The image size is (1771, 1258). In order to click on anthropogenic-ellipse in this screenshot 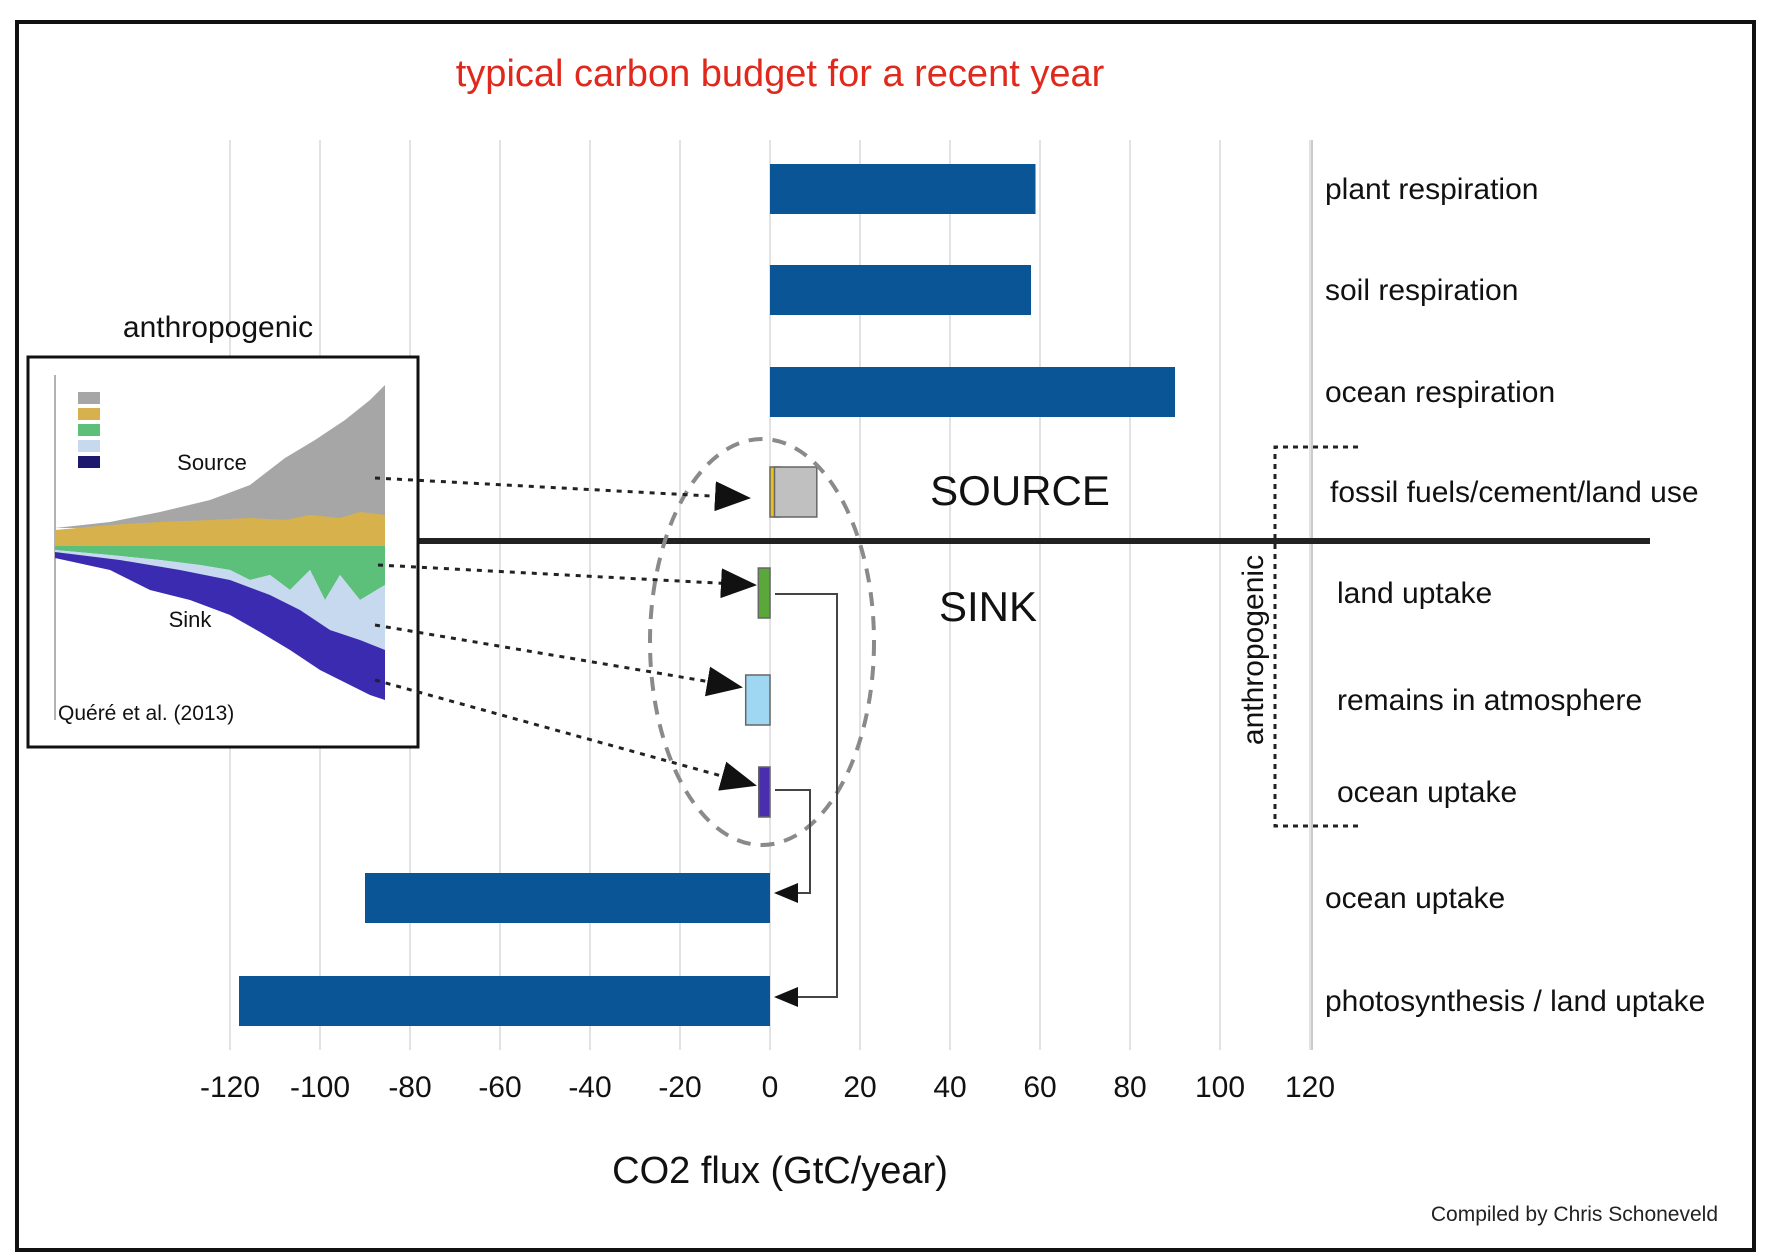, I will do `click(762, 642)`.